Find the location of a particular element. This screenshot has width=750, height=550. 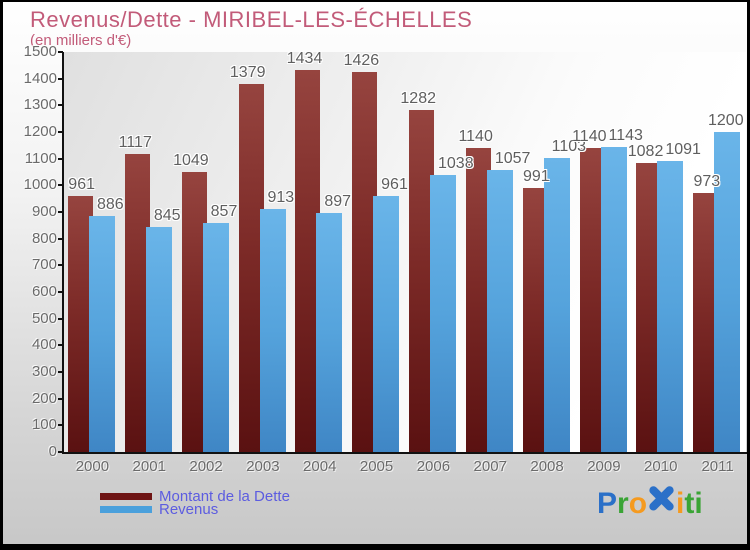

bar-value-label: 991 is located at coordinates (536, 176).